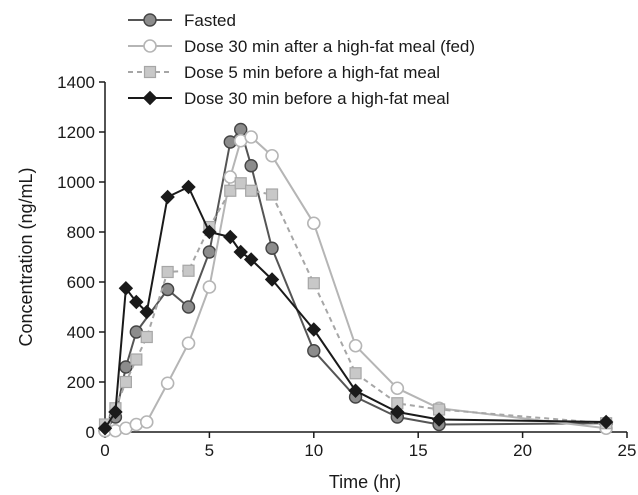 This screenshot has height=495, width=638. Describe the element at coordinates (209, 450) in the screenshot. I see `x-tick-label: 5` at that location.